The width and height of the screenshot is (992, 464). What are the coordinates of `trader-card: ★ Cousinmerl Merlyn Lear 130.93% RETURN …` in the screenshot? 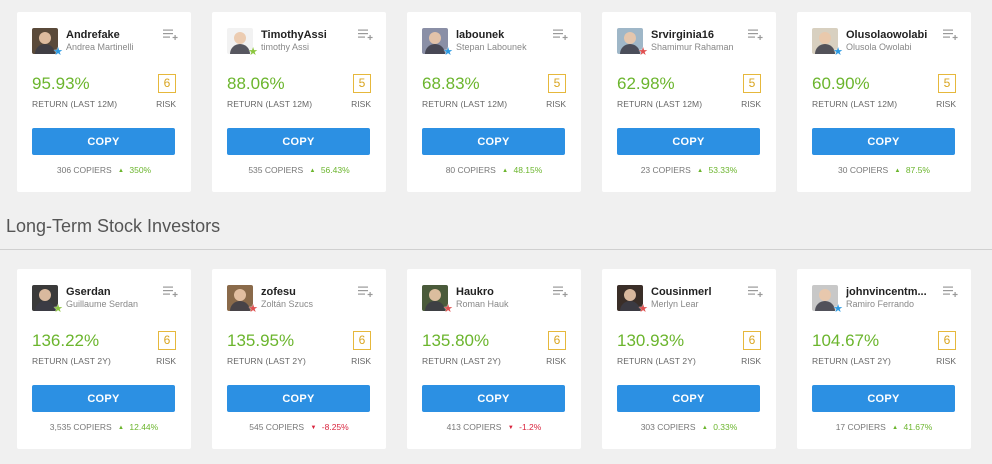 It's located at (689, 359).